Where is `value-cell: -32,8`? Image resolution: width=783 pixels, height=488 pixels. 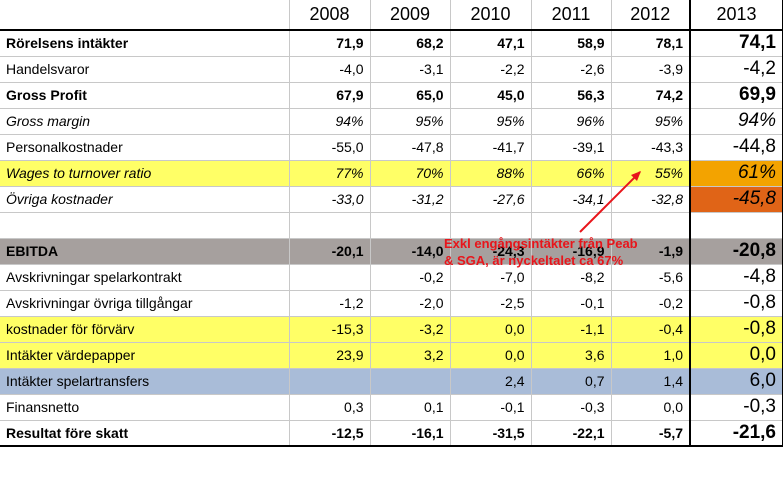 value-cell: -32,8 is located at coordinates (651, 199).